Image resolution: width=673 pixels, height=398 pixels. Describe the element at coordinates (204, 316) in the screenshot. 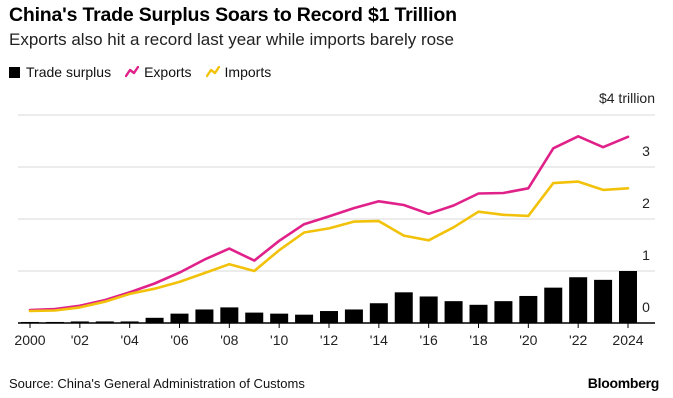

I see `bar-trade-surplus-2007` at that location.